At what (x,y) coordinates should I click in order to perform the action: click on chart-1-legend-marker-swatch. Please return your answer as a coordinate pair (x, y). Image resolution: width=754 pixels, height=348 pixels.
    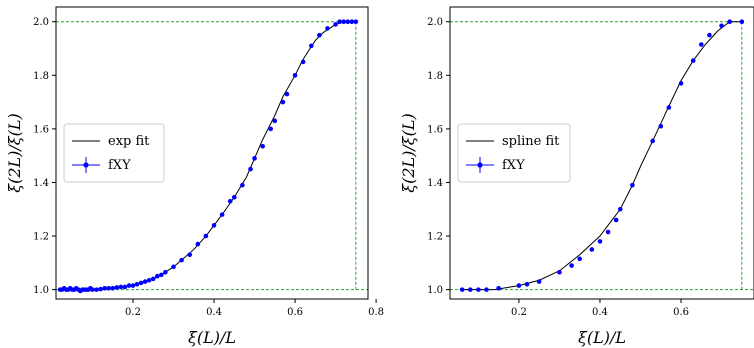
    Looking at the image, I should click on (480, 165).